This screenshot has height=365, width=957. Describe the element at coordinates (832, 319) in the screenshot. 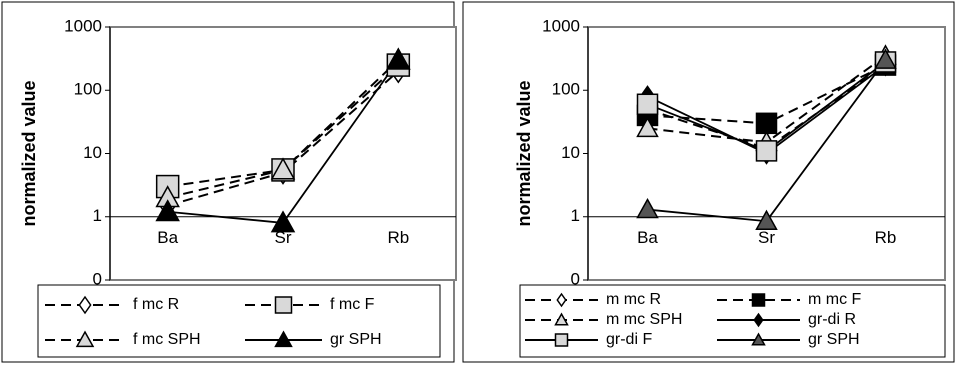

I see `legend-label: gr-di R` at that location.